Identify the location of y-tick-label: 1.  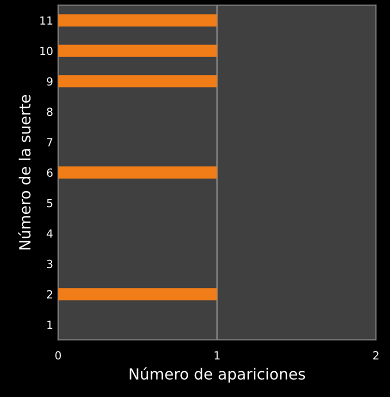
(49, 324).